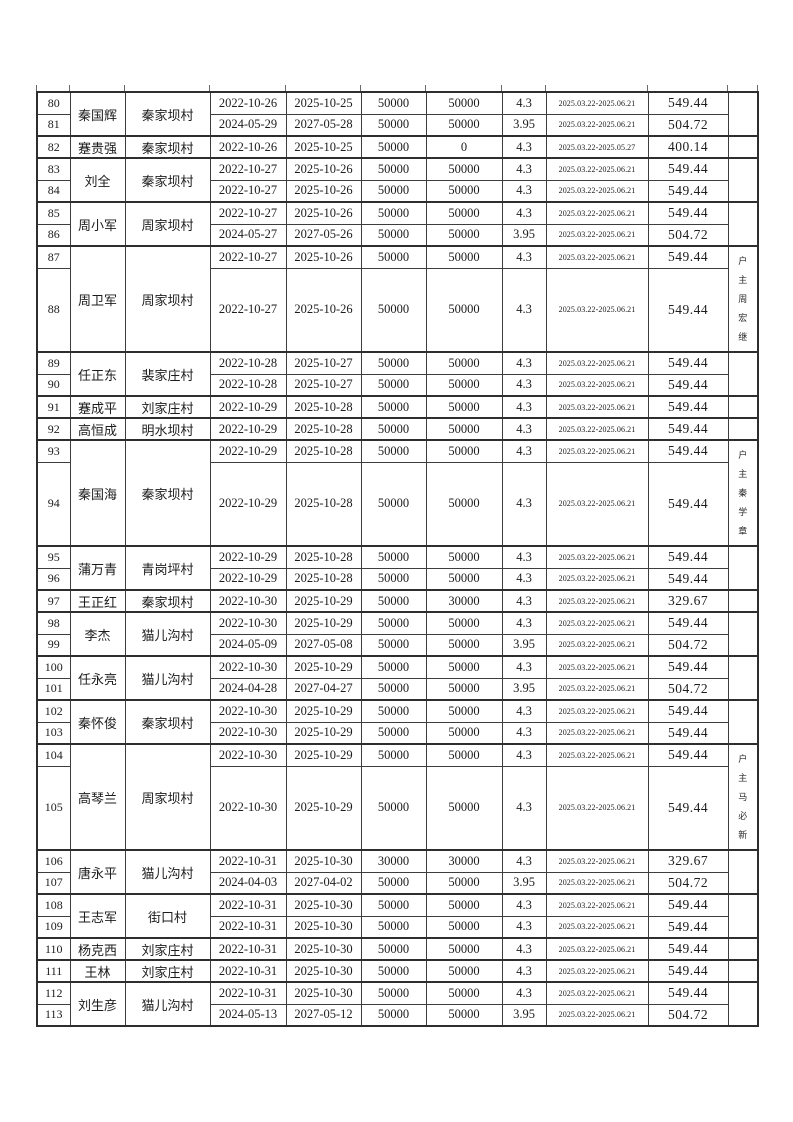 The width and height of the screenshot is (793, 1122). Describe the element at coordinates (167, 634) in the screenshot. I see `cell-village: 猫儿沟村` at that location.